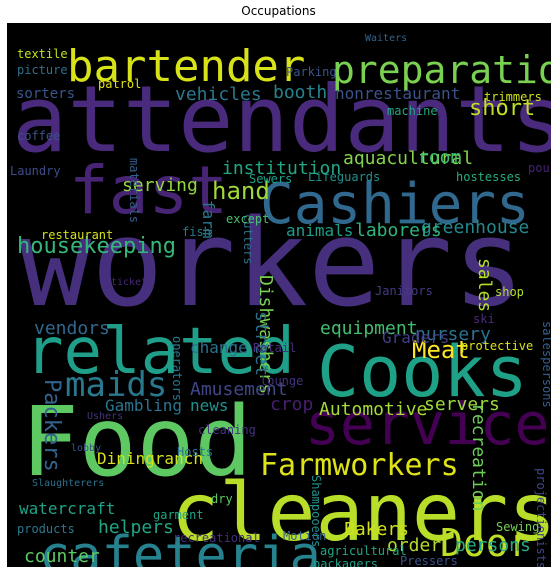 The height and width of the screenshot is (574, 557). Describe the element at coordinates (344, 177) in the screenshot. I see `cloud-word: Lifeguards` at that location.